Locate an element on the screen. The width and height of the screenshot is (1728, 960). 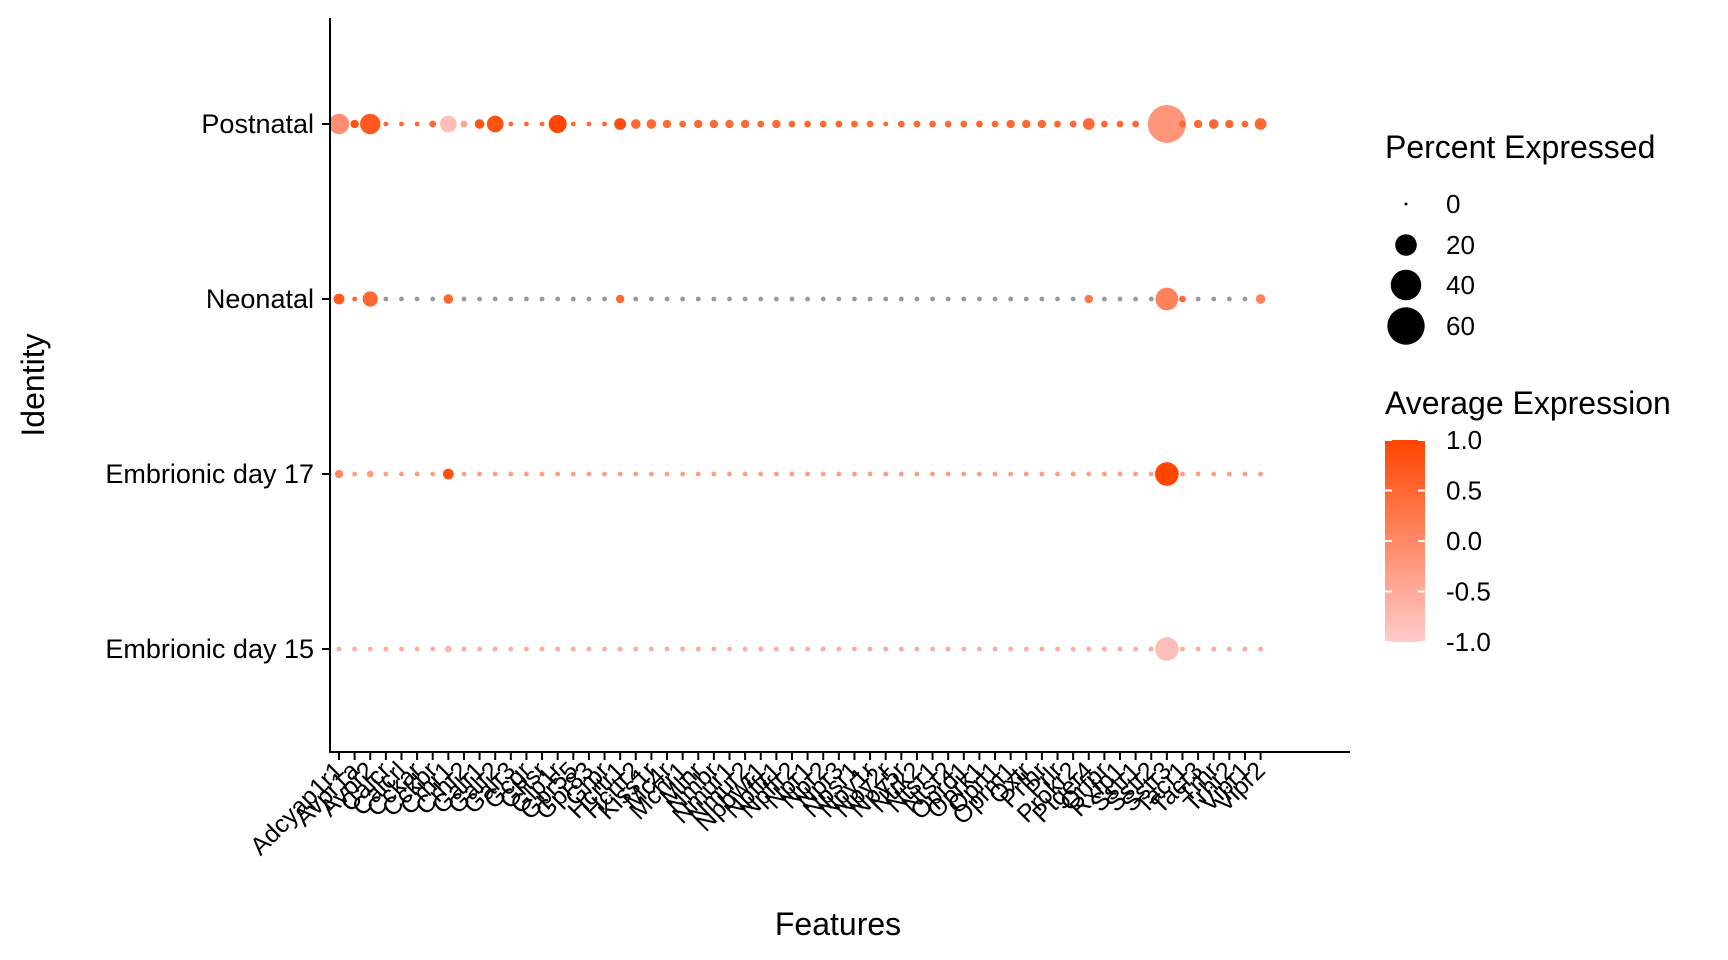
x-axis-title: Features is located at coordinates (838, 924).